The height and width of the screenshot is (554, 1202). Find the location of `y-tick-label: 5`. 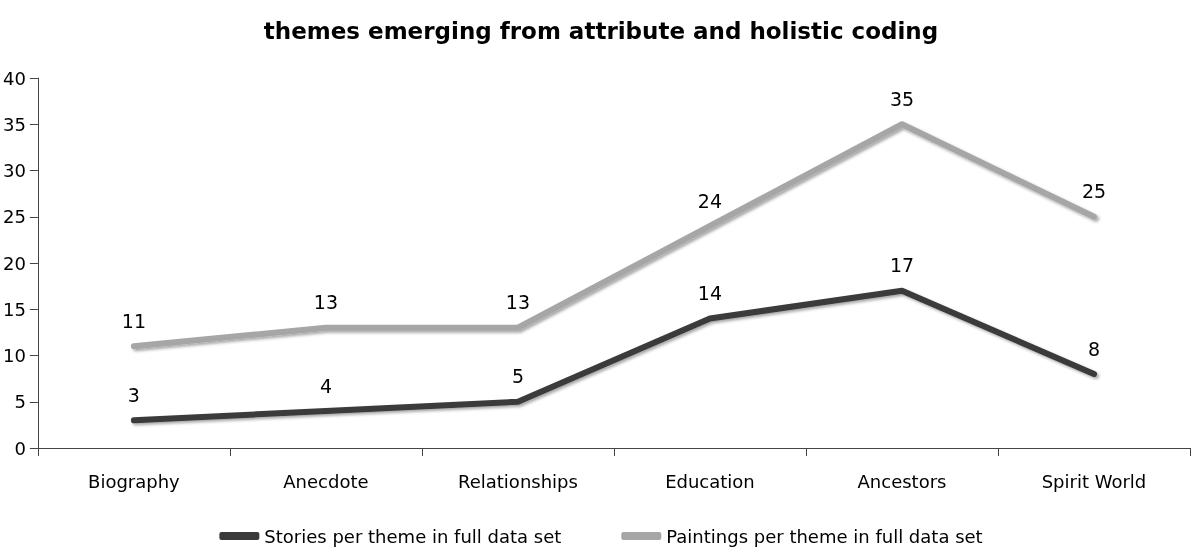

y-tick-label: 5 is located at coordinates (20, 402).